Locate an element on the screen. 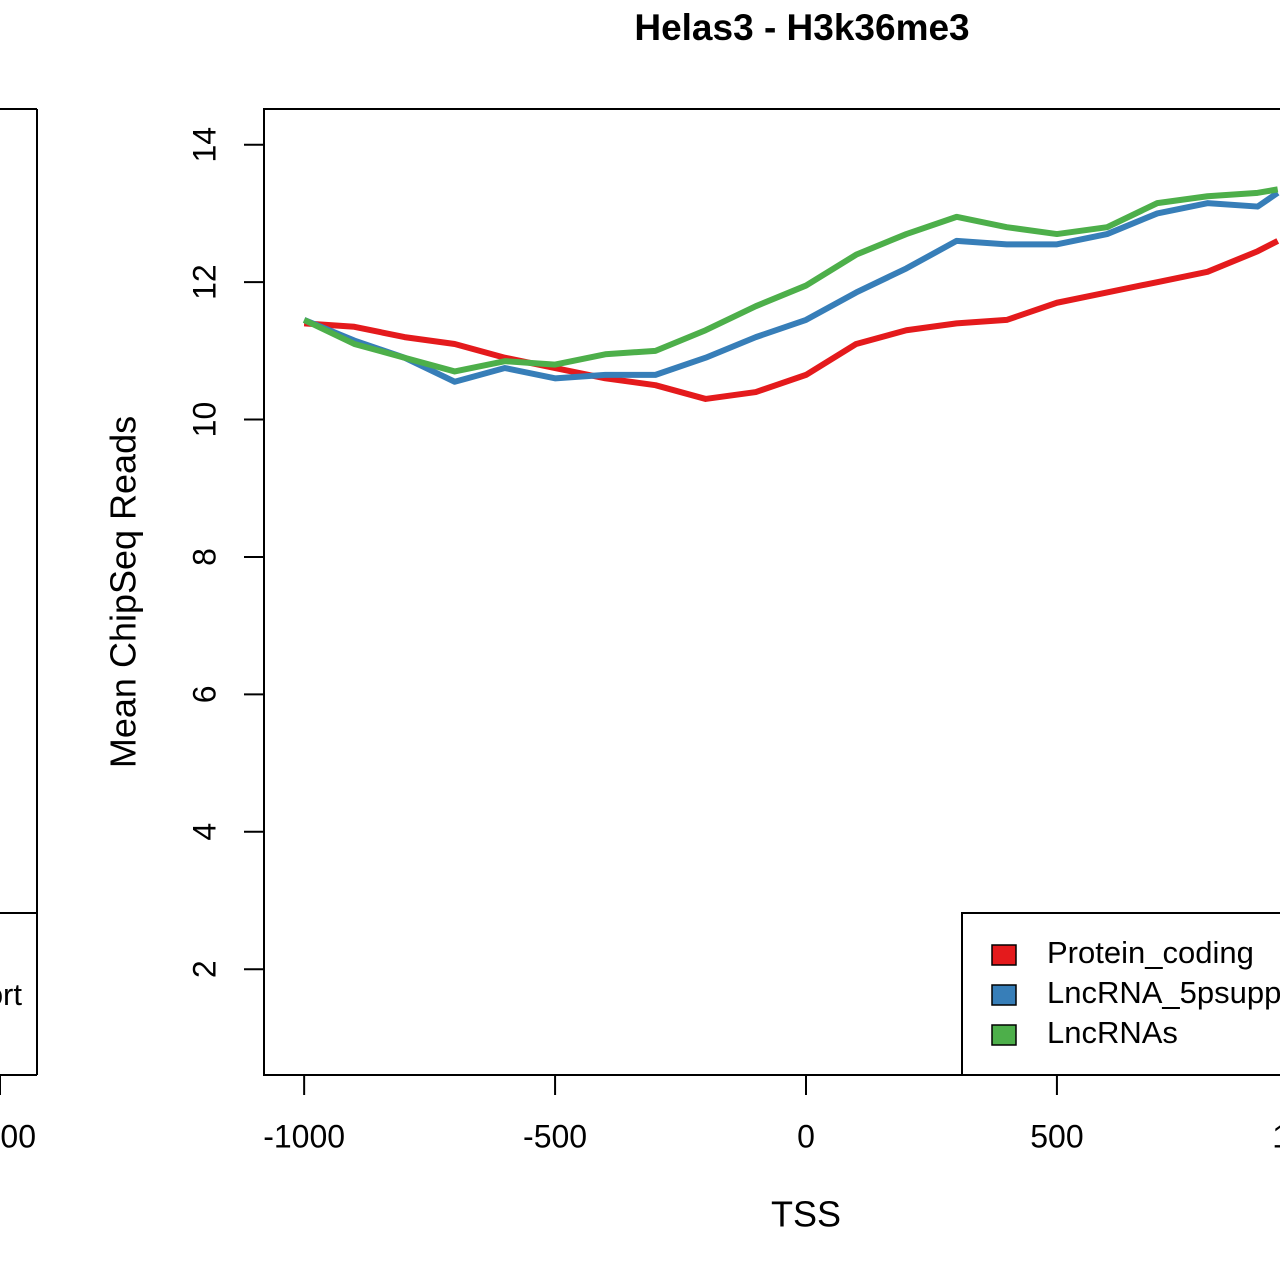  x-tick-label: 0 is located at coordinates (806, 1136).